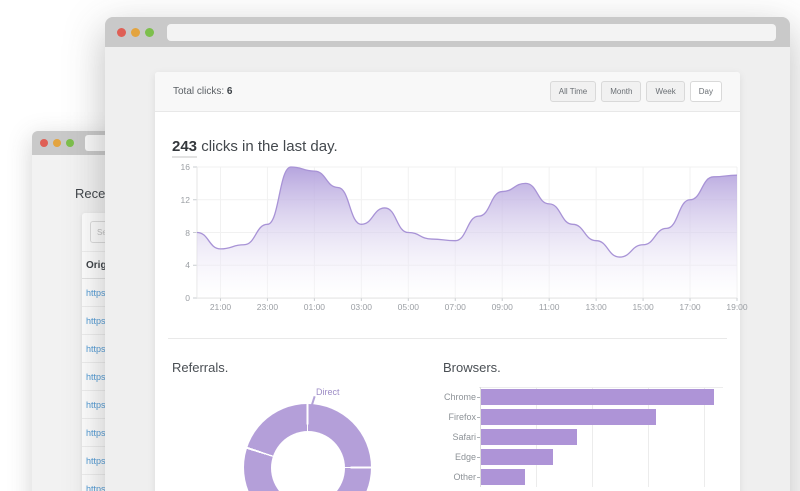 Image resolution: width=800 pixels, height=491 pixels. I want to click on y-axis-tick-label: 4, so click(187, 265).